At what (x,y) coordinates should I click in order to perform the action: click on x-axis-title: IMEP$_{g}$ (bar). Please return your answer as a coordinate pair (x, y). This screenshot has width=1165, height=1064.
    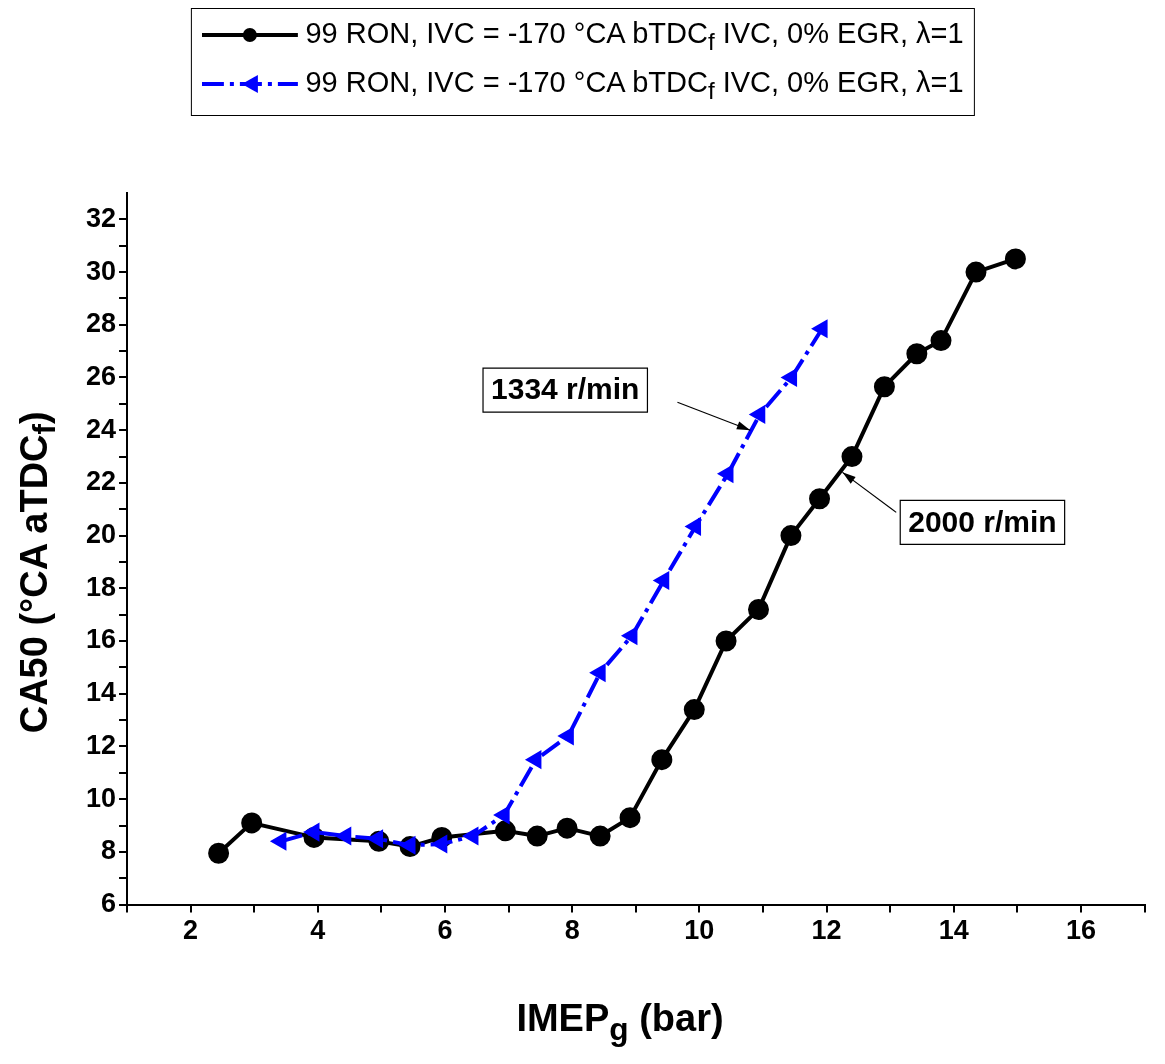
    Looking at the image, I should click on (620, 1022).